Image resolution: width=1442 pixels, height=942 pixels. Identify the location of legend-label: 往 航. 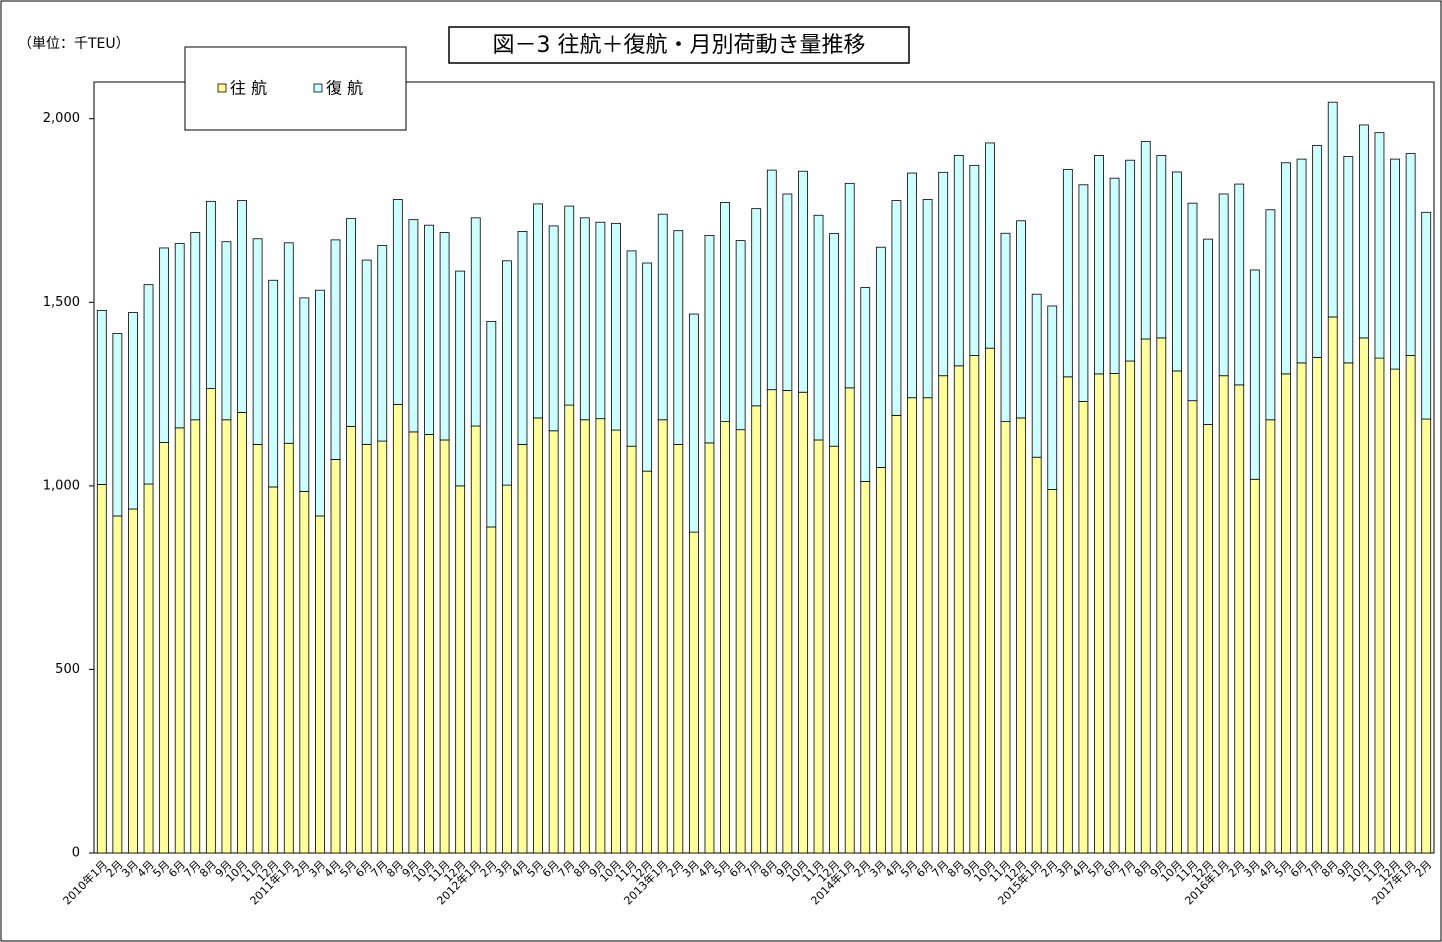
(248, 88).